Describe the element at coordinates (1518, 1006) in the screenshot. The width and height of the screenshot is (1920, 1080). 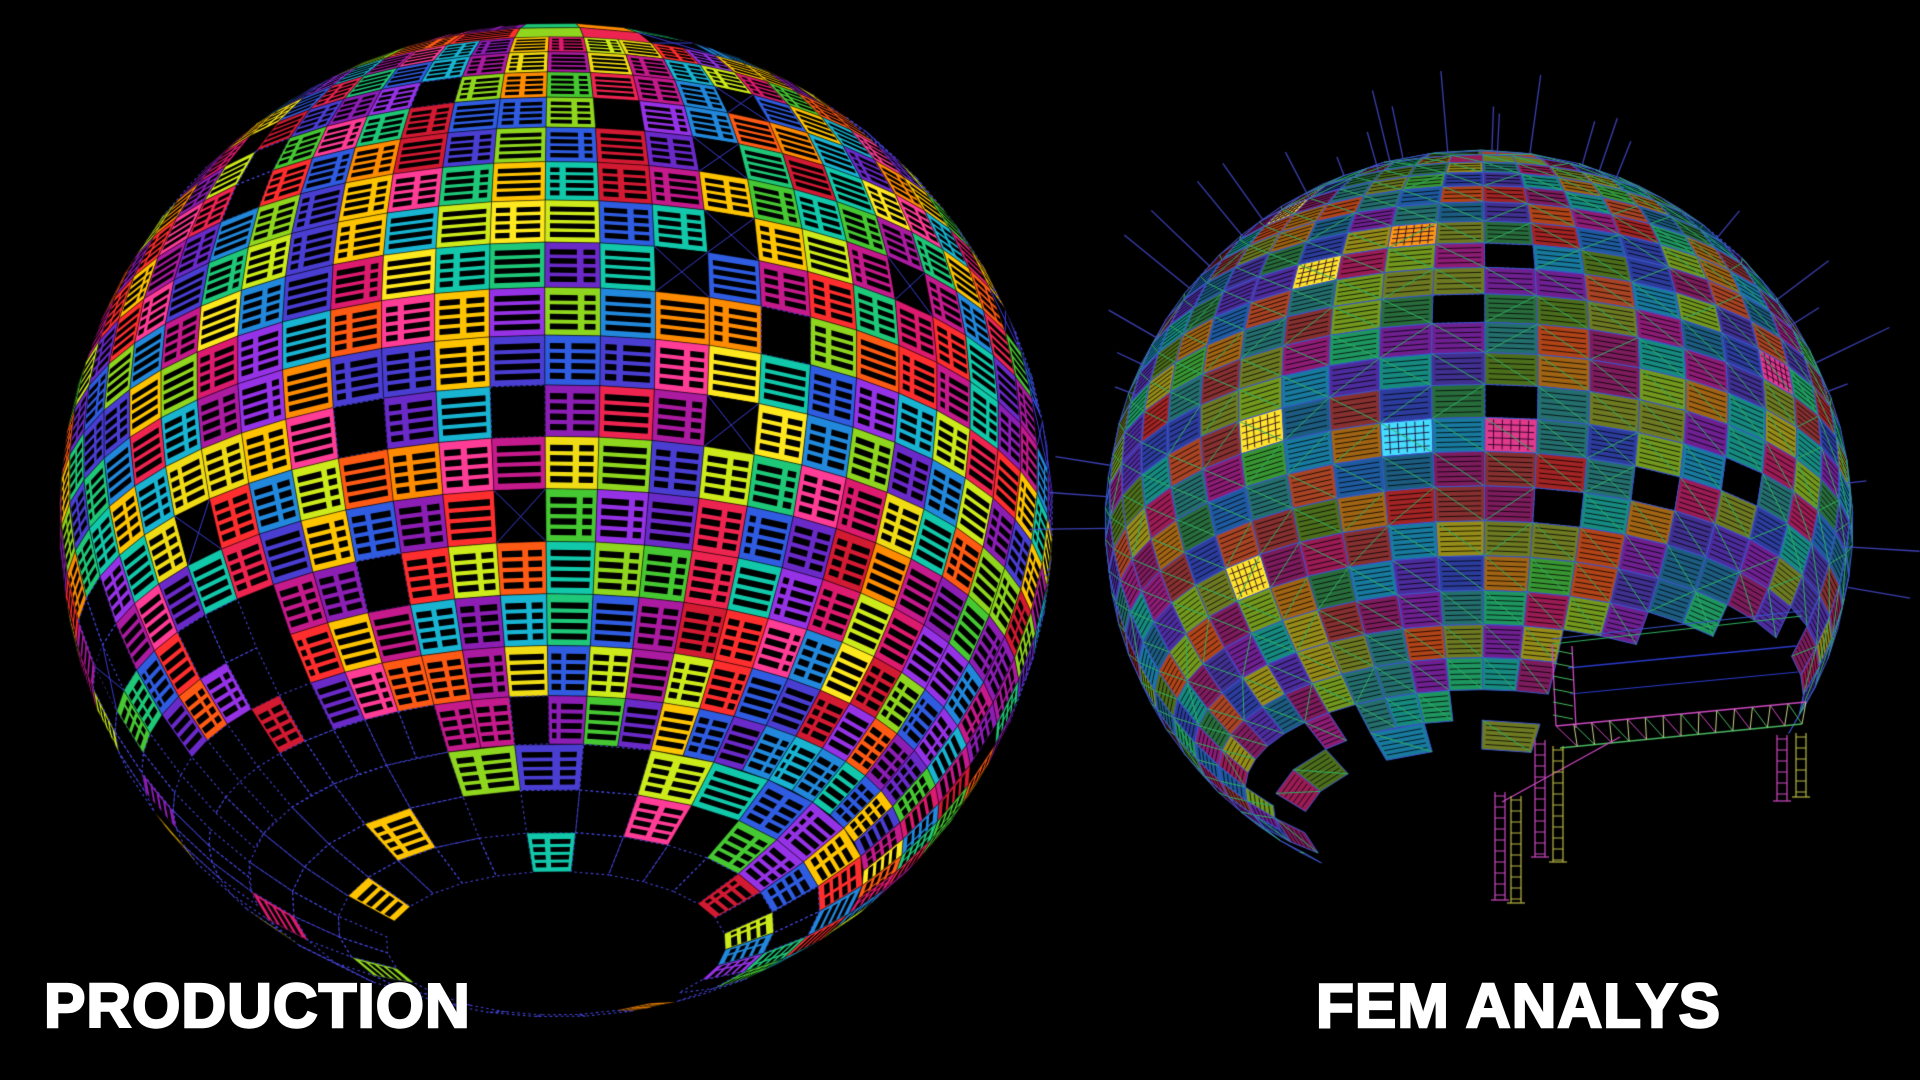
I see `label-fem-analys: FEM ANALYS` at that location.